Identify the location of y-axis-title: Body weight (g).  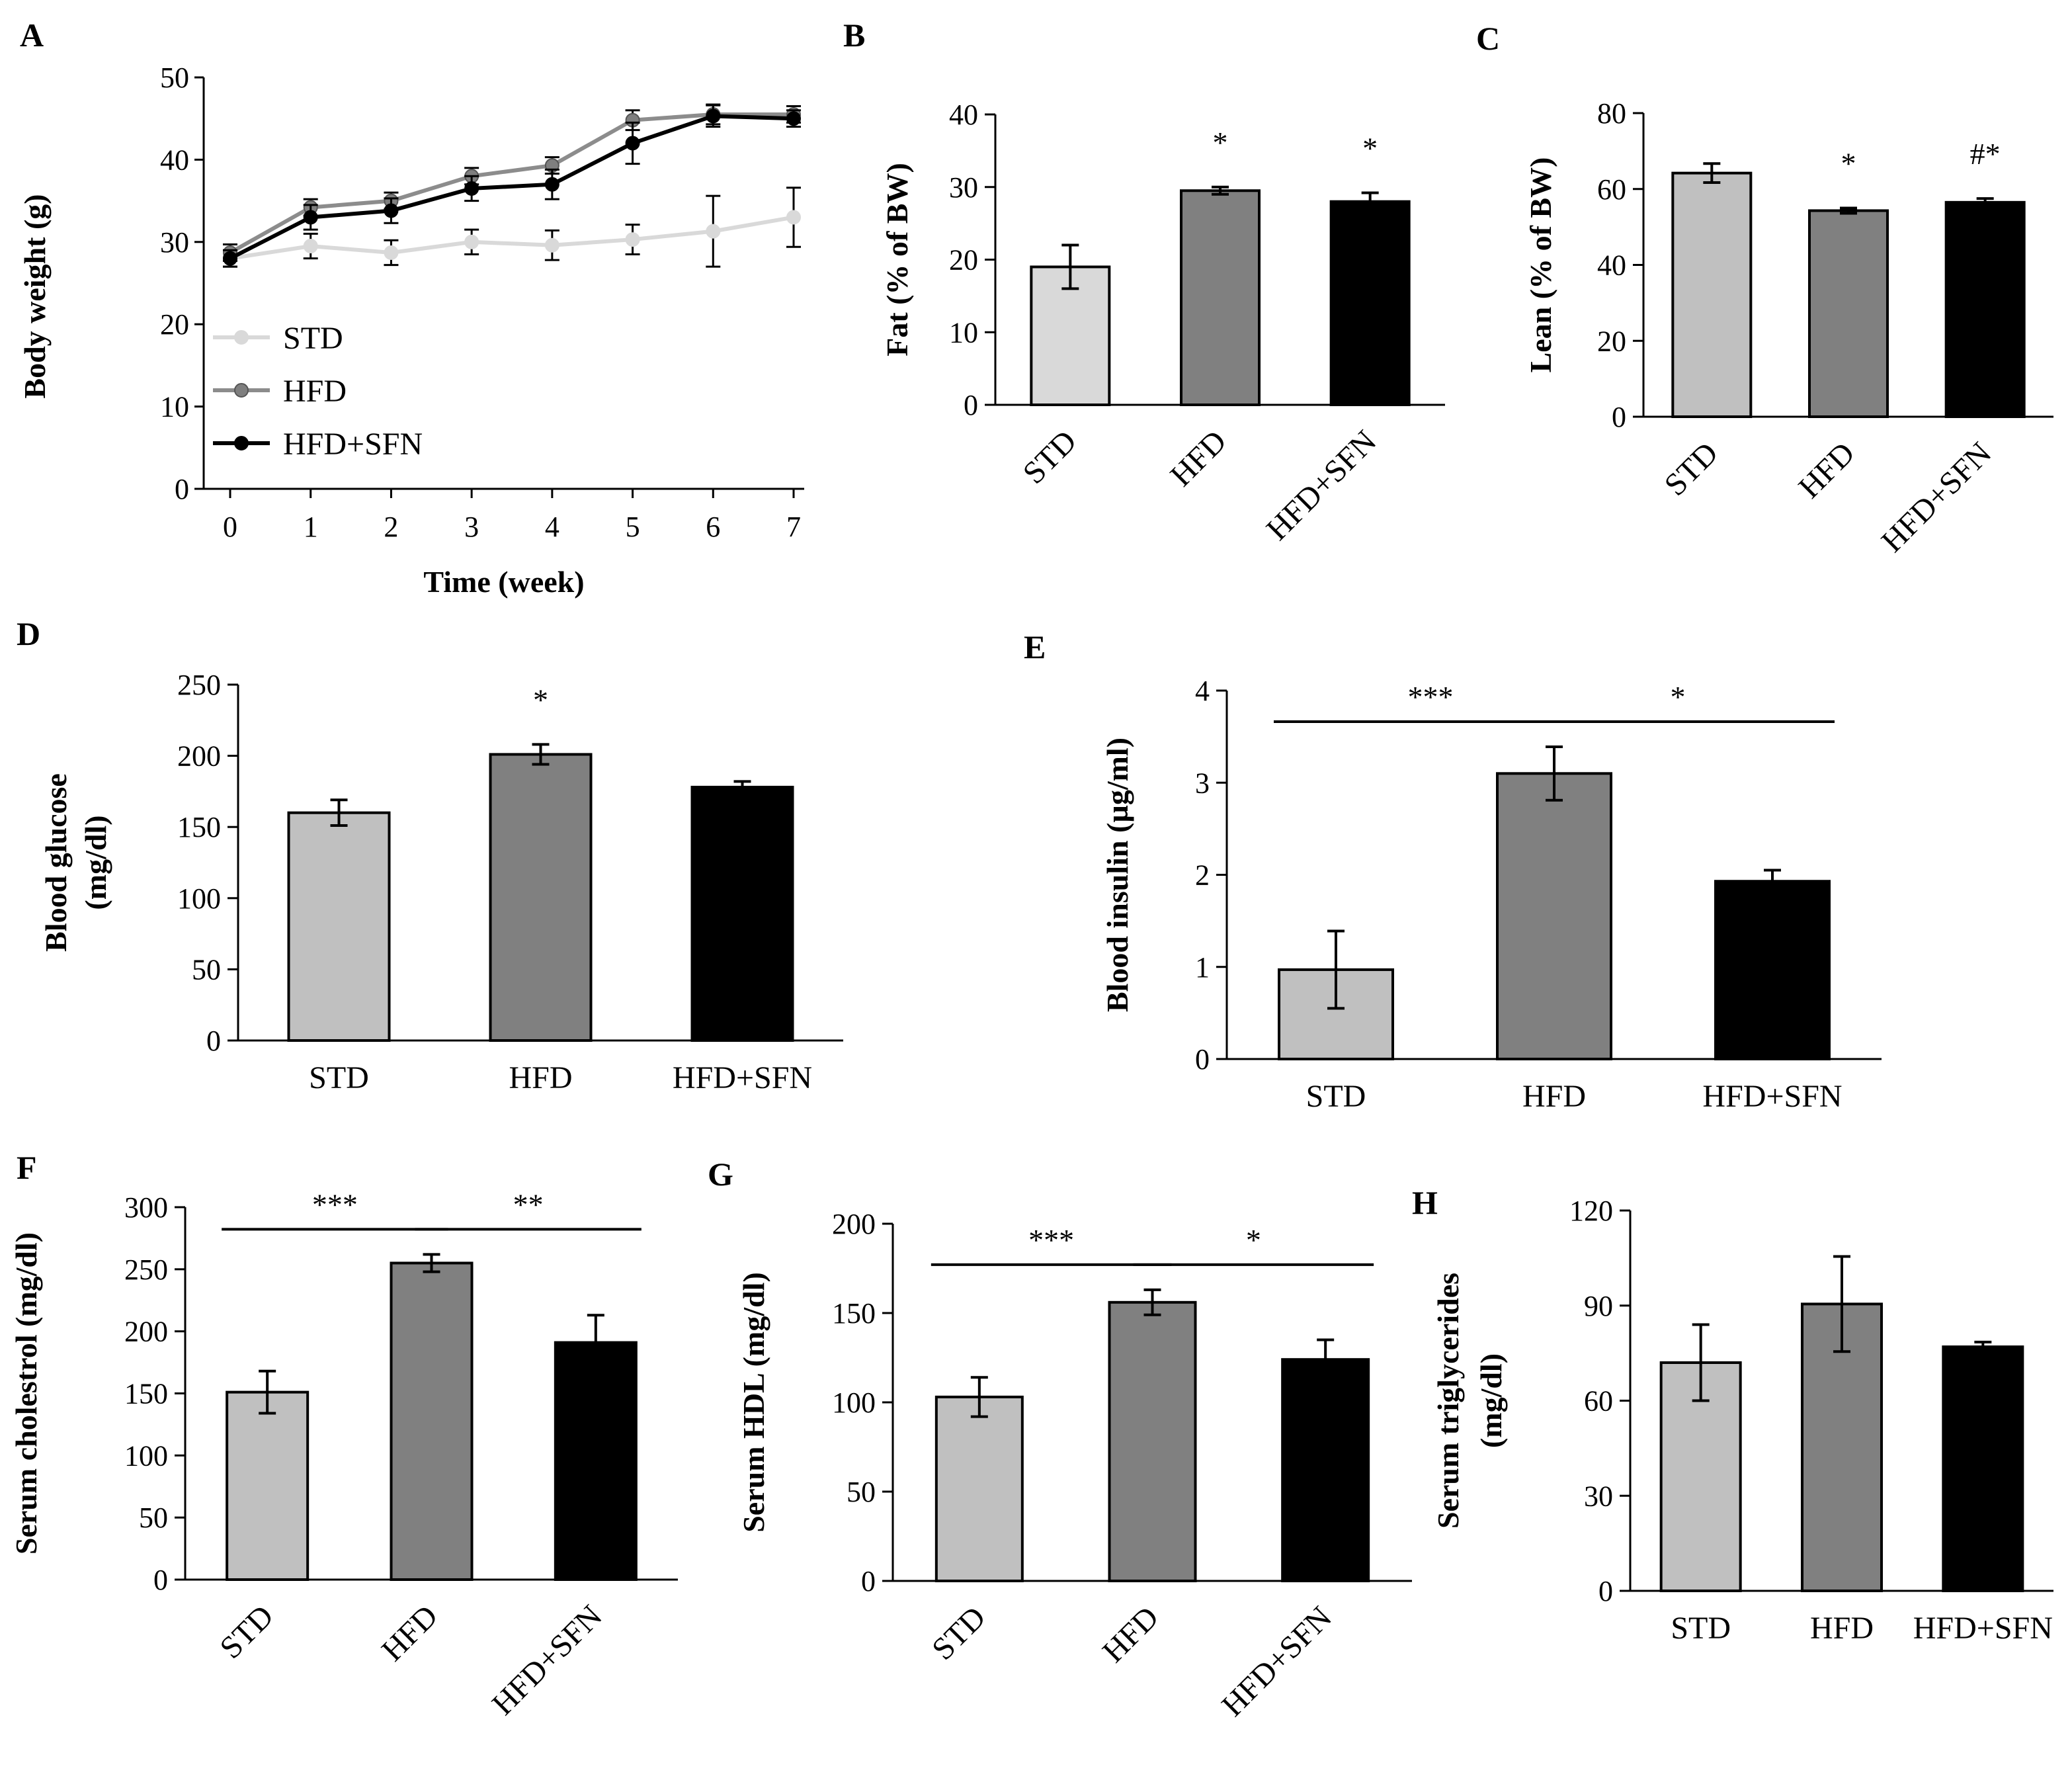
(35, 296).